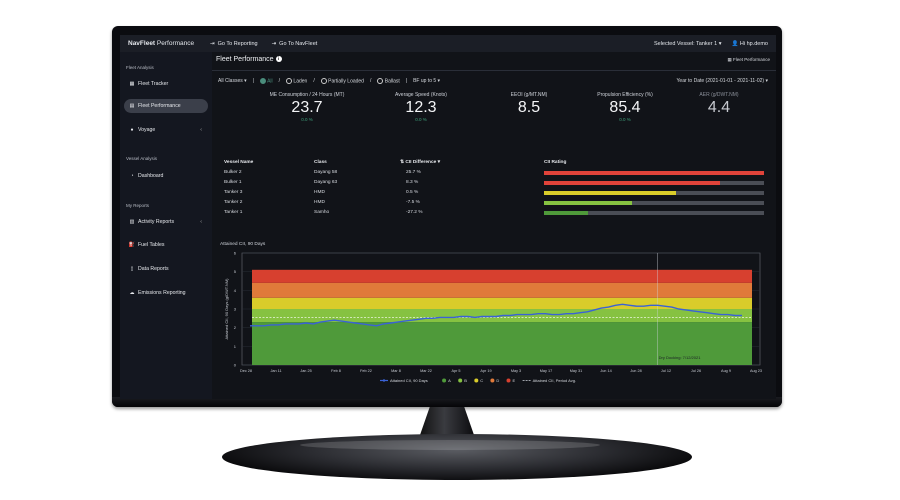 Image resolution: width=900 pixels, height=500 pixels. I want to click on kpi-label: Propulsion Efficiency (%), so click(625, 95).